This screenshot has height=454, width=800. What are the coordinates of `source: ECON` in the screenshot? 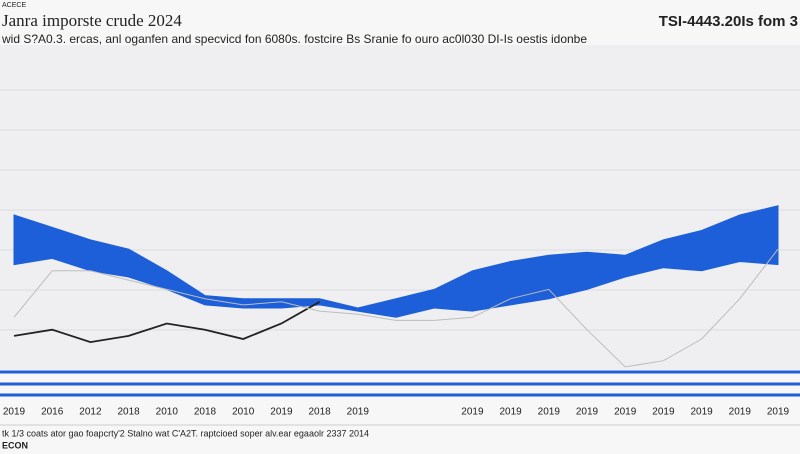 It's located at (15, 445).